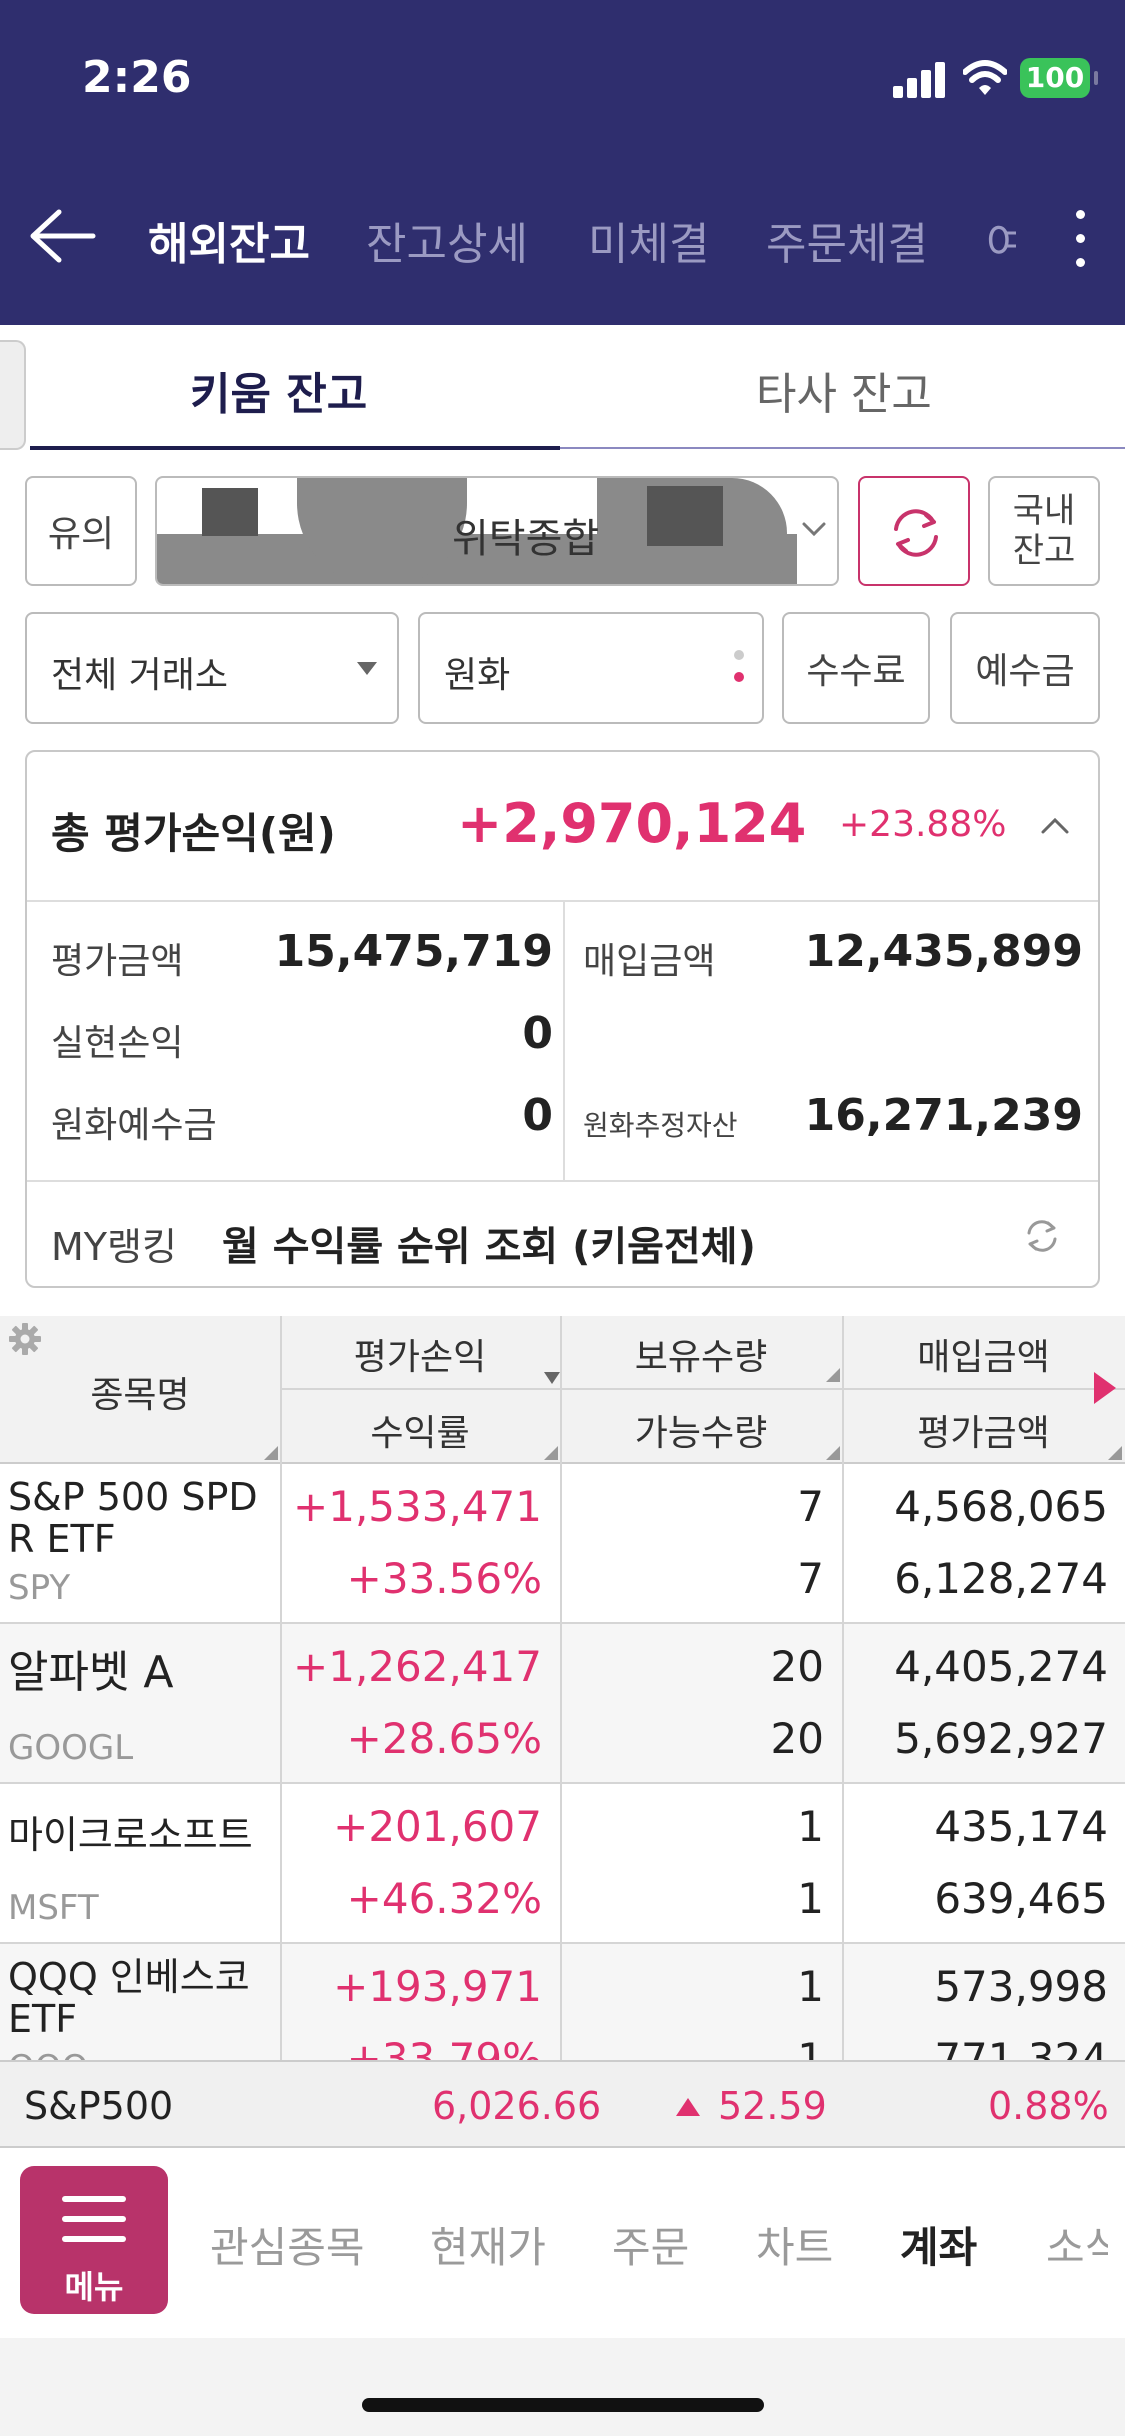  I want to click on wifi-icon, so click(985, 77).